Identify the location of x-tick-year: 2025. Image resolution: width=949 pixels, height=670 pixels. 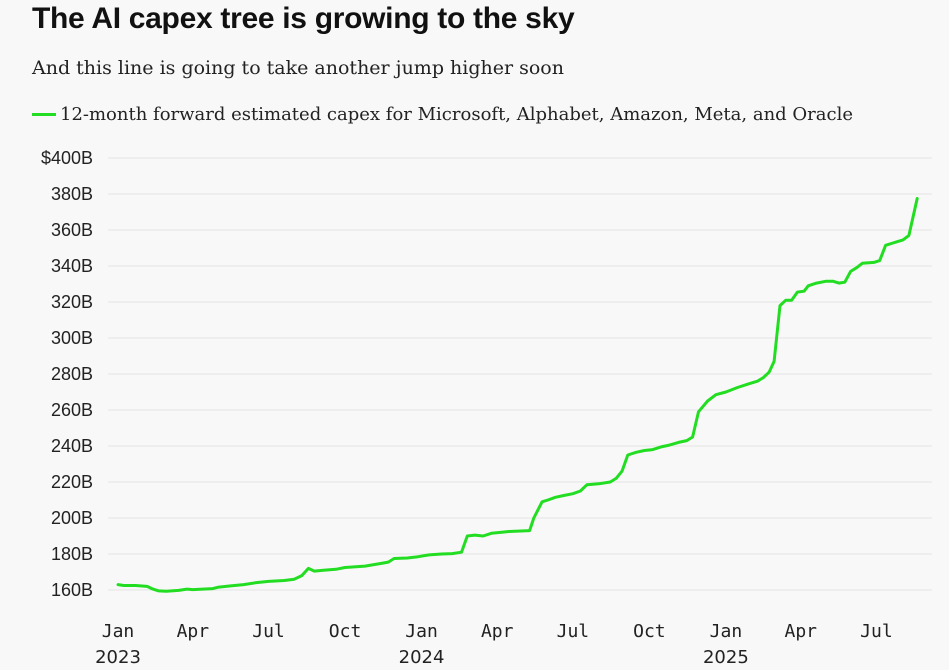
(726, 657).